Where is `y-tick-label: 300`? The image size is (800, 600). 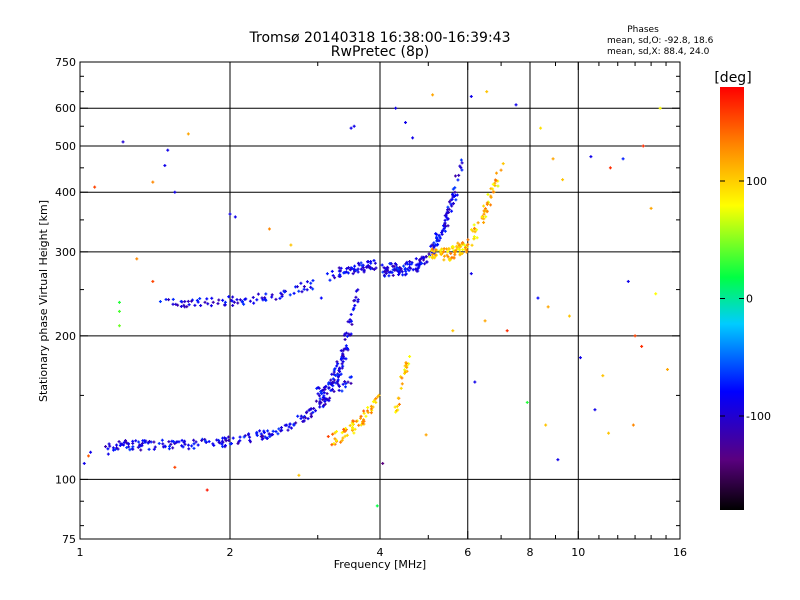
y-tick-label: 300 is located at coordinates (65, 252).